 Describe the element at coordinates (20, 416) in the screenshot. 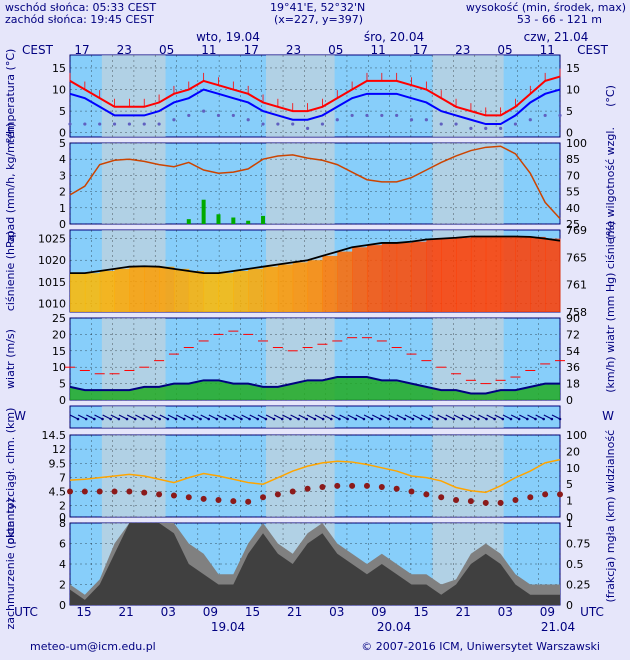

I see `winddir-left-label: W` at that location.